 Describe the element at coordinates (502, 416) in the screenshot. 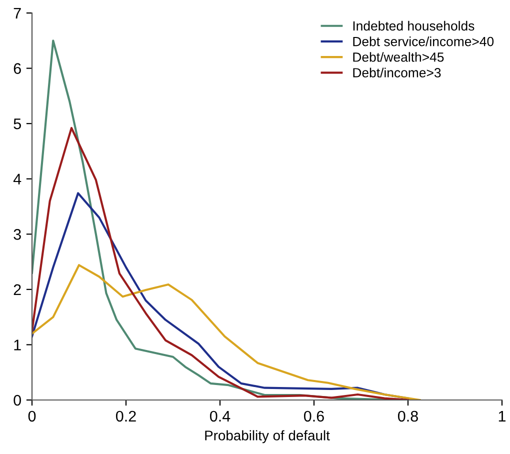

I see `x-tick-label: 1` at that location.